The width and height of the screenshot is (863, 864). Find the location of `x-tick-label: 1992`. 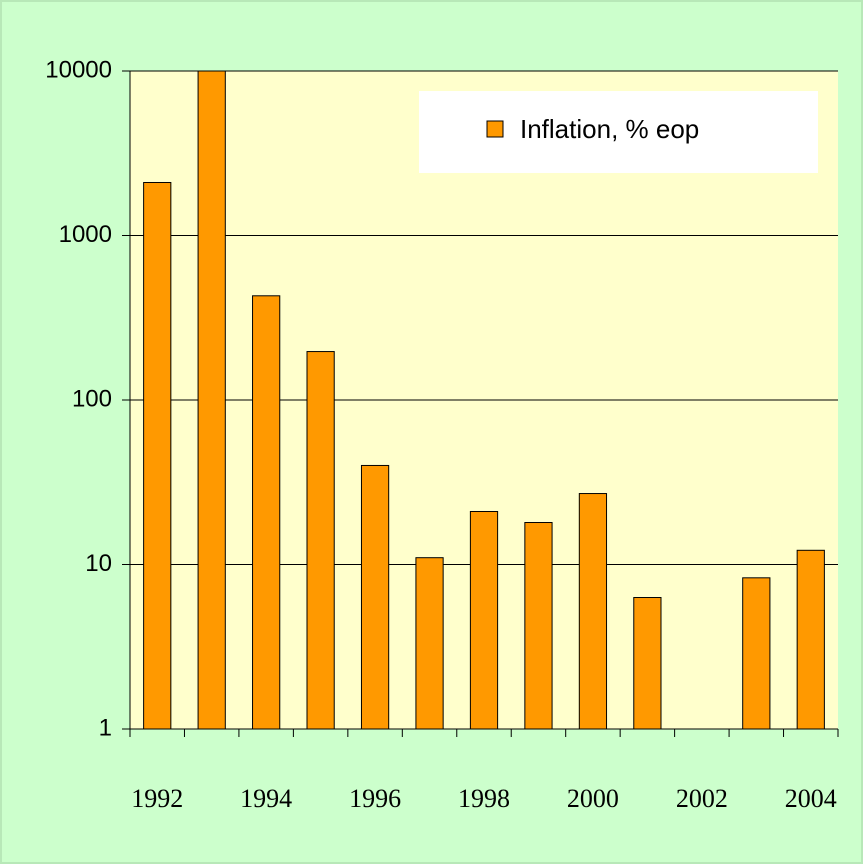

x-tick-label: 1992 is located at coordinates (157, 798).